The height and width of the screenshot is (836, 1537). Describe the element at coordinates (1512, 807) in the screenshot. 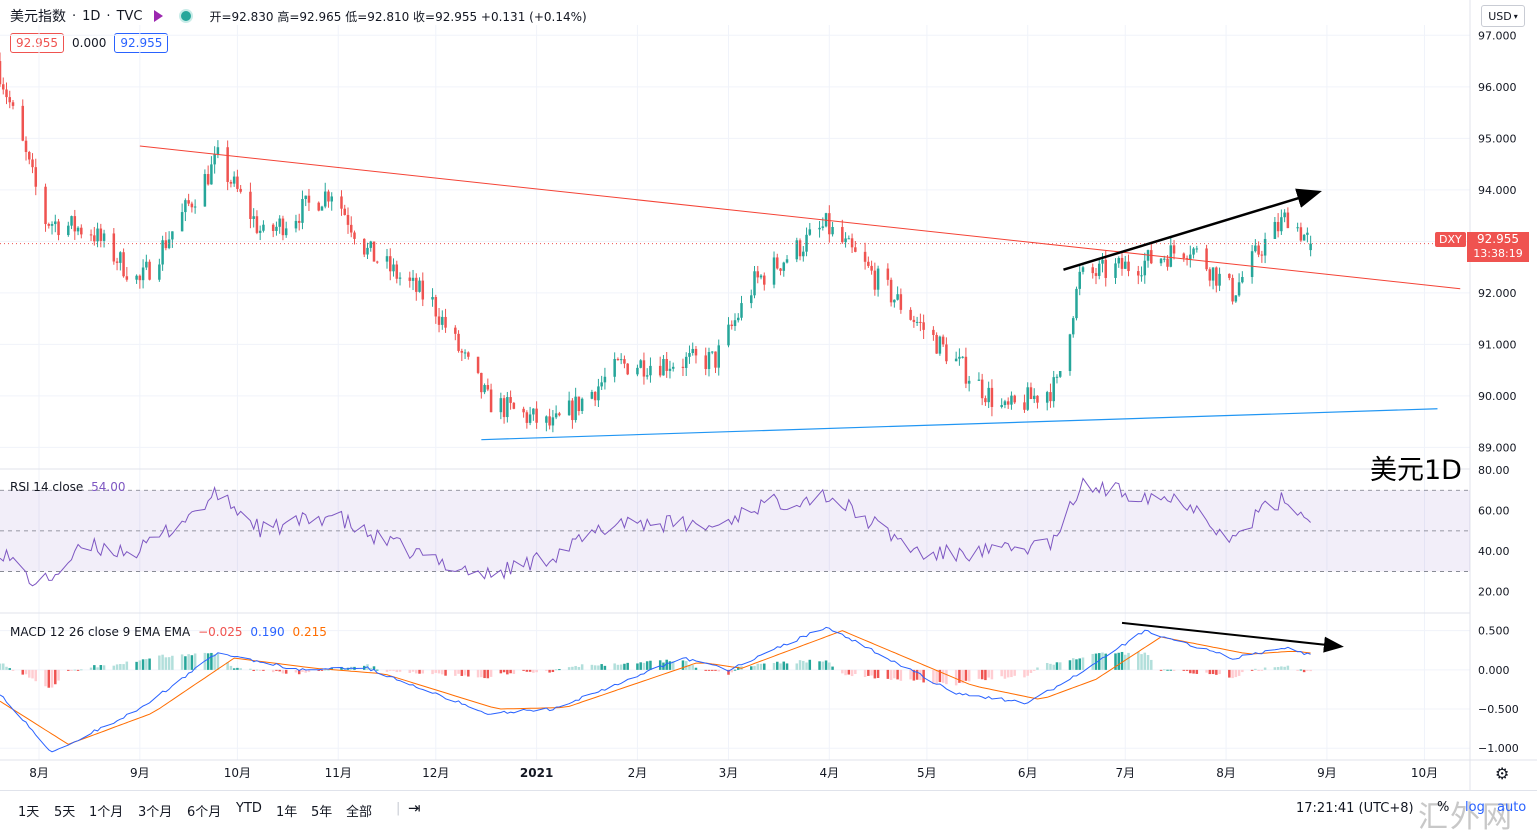

I see `auto-scale-toggle: auto` at that location.